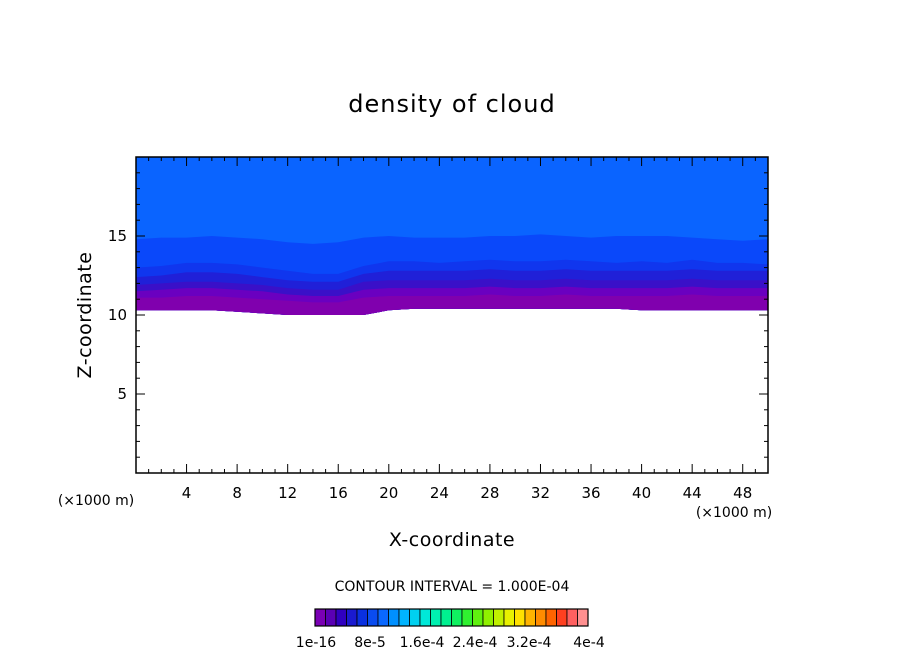 Image resolution: width=904 pixels, height=654 pixels. Describe the element at coordinates (369, 643) in the screenshot. I see `colorbar-label: 8e-5` at that location.